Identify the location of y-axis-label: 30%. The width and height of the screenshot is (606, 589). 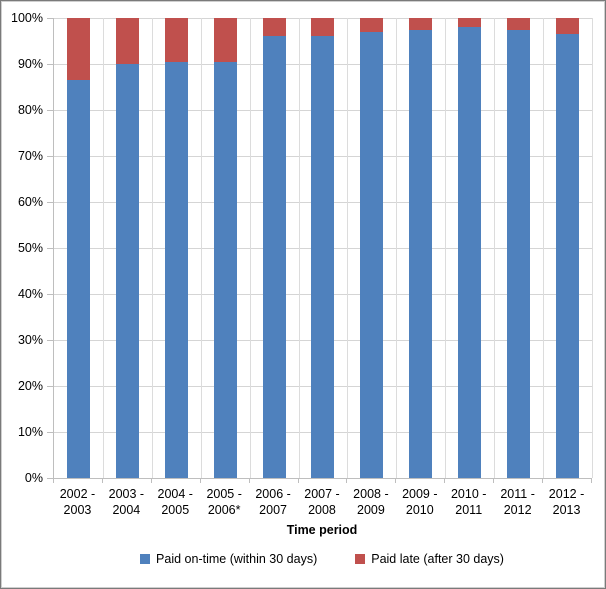
(30, 340).